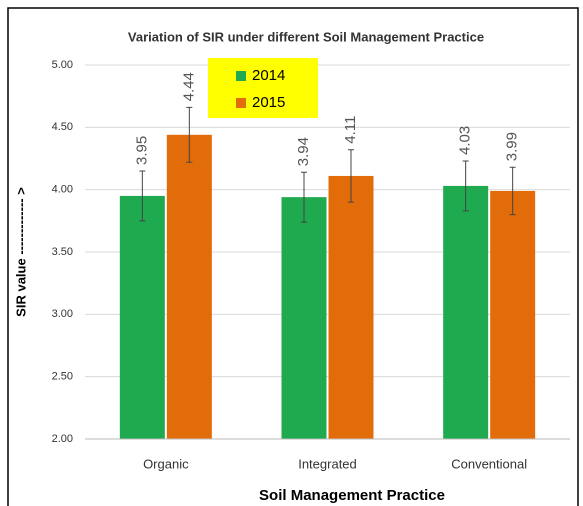 The width and height of the screenshot is (583, 506). What do you see at coordinates (62, 439) in the screenshot?
I see `y-tick-label: 2.00` at bounding box center [62, 439].